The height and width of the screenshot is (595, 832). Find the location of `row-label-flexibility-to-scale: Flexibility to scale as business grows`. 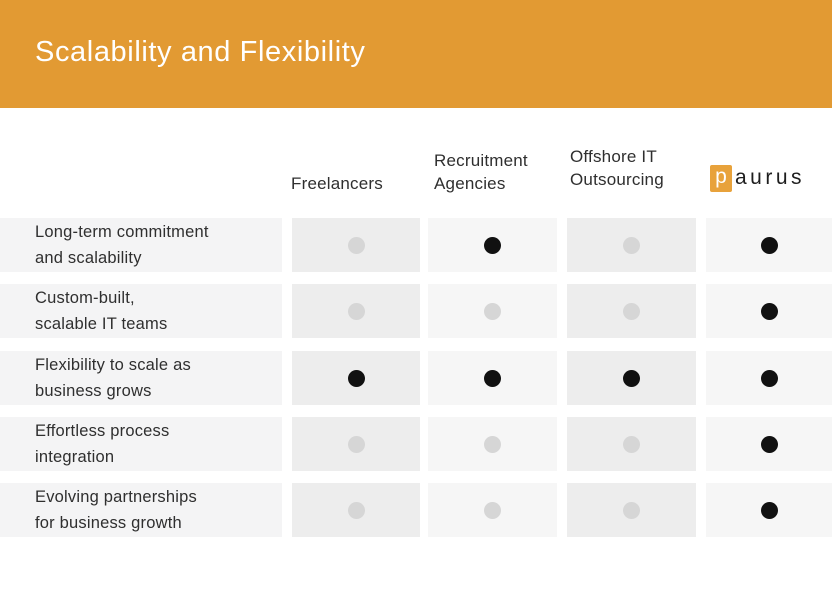

row-label-flexibility-to-scale: Flexibility to scale as business grows is located at coordinates (141, 378).